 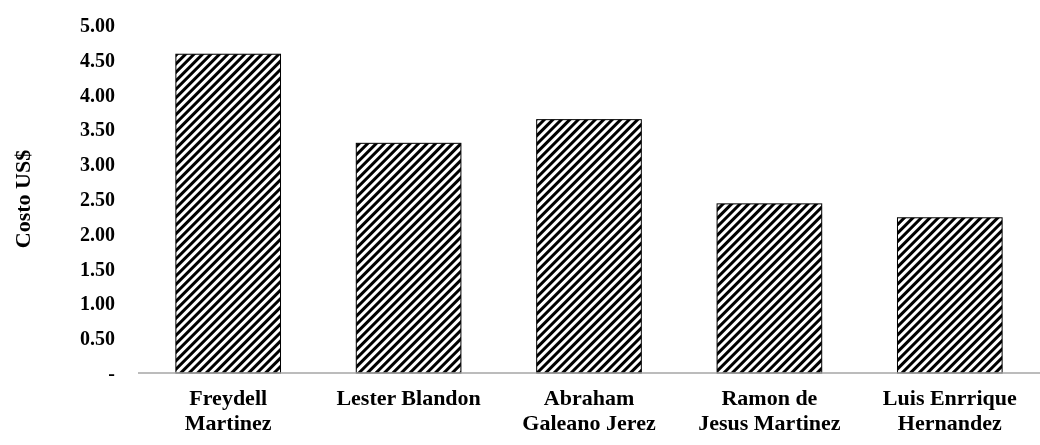 What do you see at coordinates (97, 59) in the screenshot?
I see `y-tick-label: 4.50` at bounding box center [97, 59].